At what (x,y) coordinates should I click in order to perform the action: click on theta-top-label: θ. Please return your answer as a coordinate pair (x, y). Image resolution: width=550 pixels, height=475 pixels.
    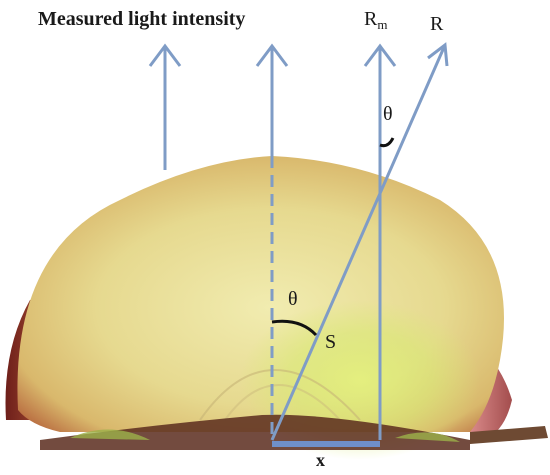
    Looking at the image, I should click on (388, 114).